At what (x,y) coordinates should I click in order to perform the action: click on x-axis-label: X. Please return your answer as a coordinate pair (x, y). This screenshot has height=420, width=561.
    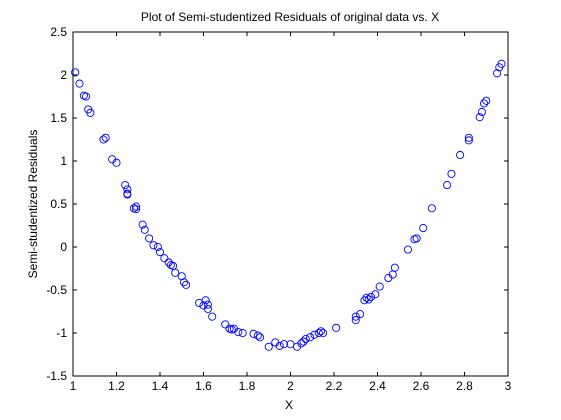
    Looking at the image, I should click on (289, 405).